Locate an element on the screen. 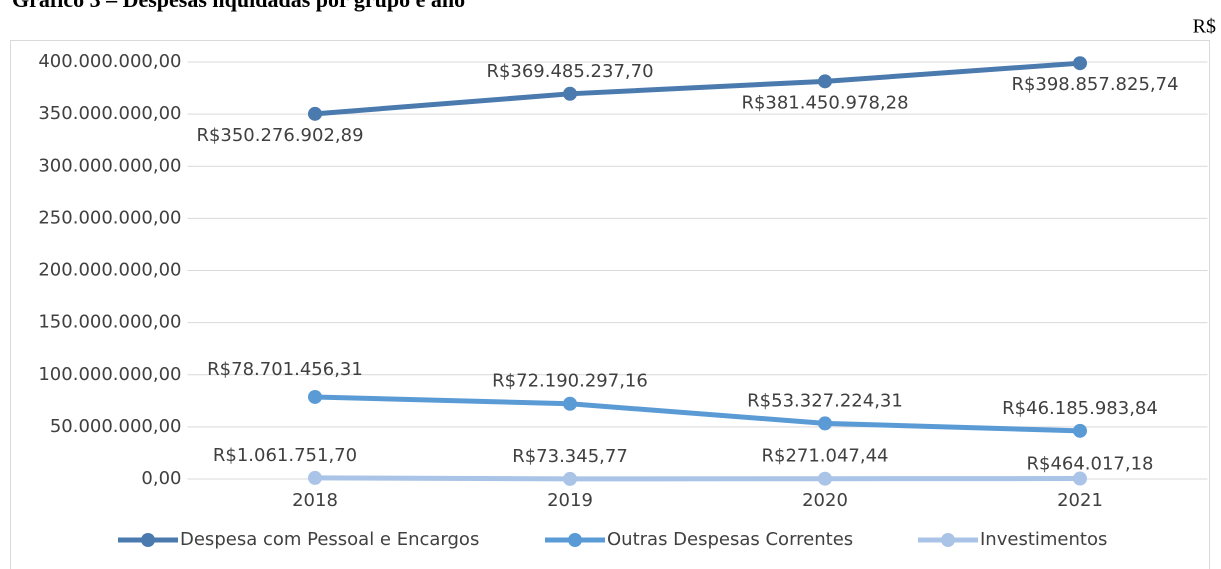  data-label: R$271.047,44 is located at coordinates (824, 456).